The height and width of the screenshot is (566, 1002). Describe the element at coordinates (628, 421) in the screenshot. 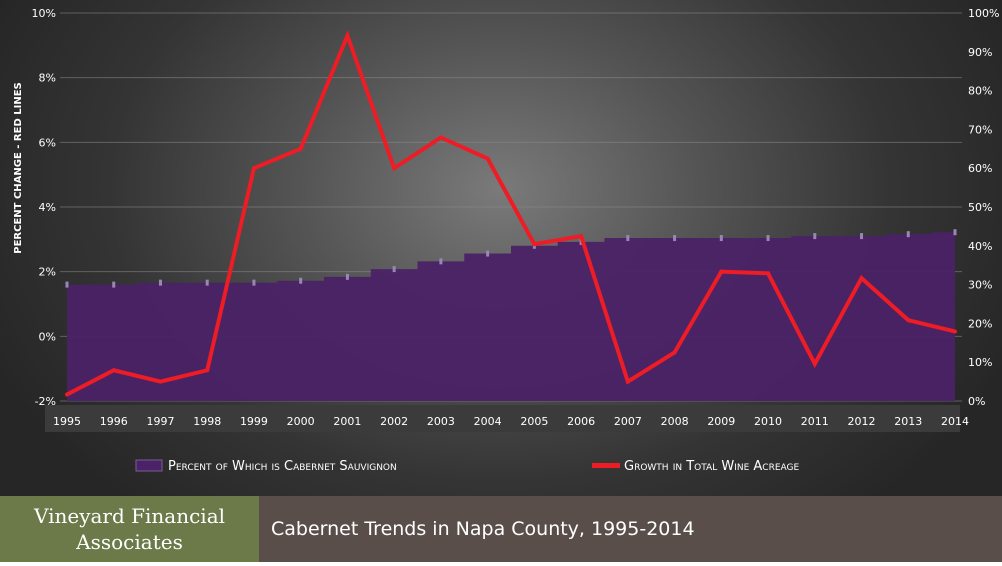

I see `x-tick-label: 2007` at that location.